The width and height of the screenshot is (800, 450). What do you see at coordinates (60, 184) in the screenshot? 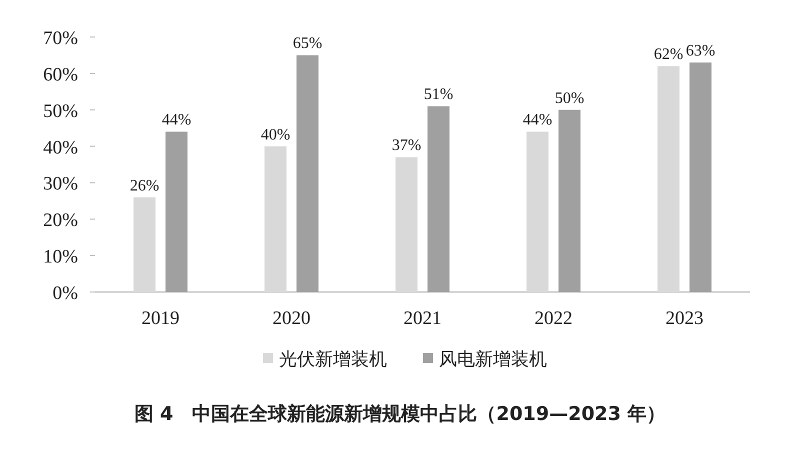
I see `y-tick-label: 30%` at bounding box center [60, 184].